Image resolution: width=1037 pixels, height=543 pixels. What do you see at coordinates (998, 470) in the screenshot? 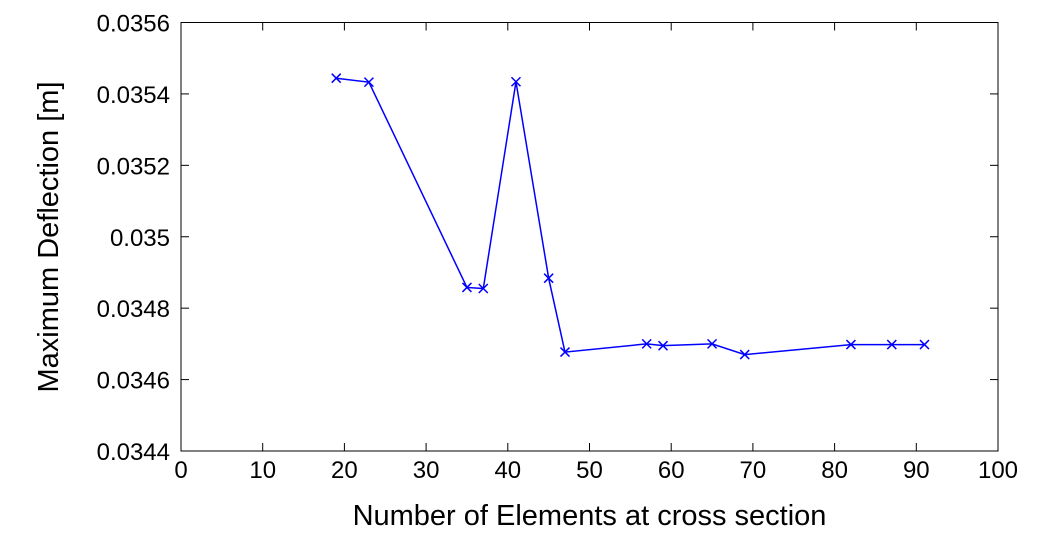
I see `x-tick-label: 100` at bounding box center [998, 470].